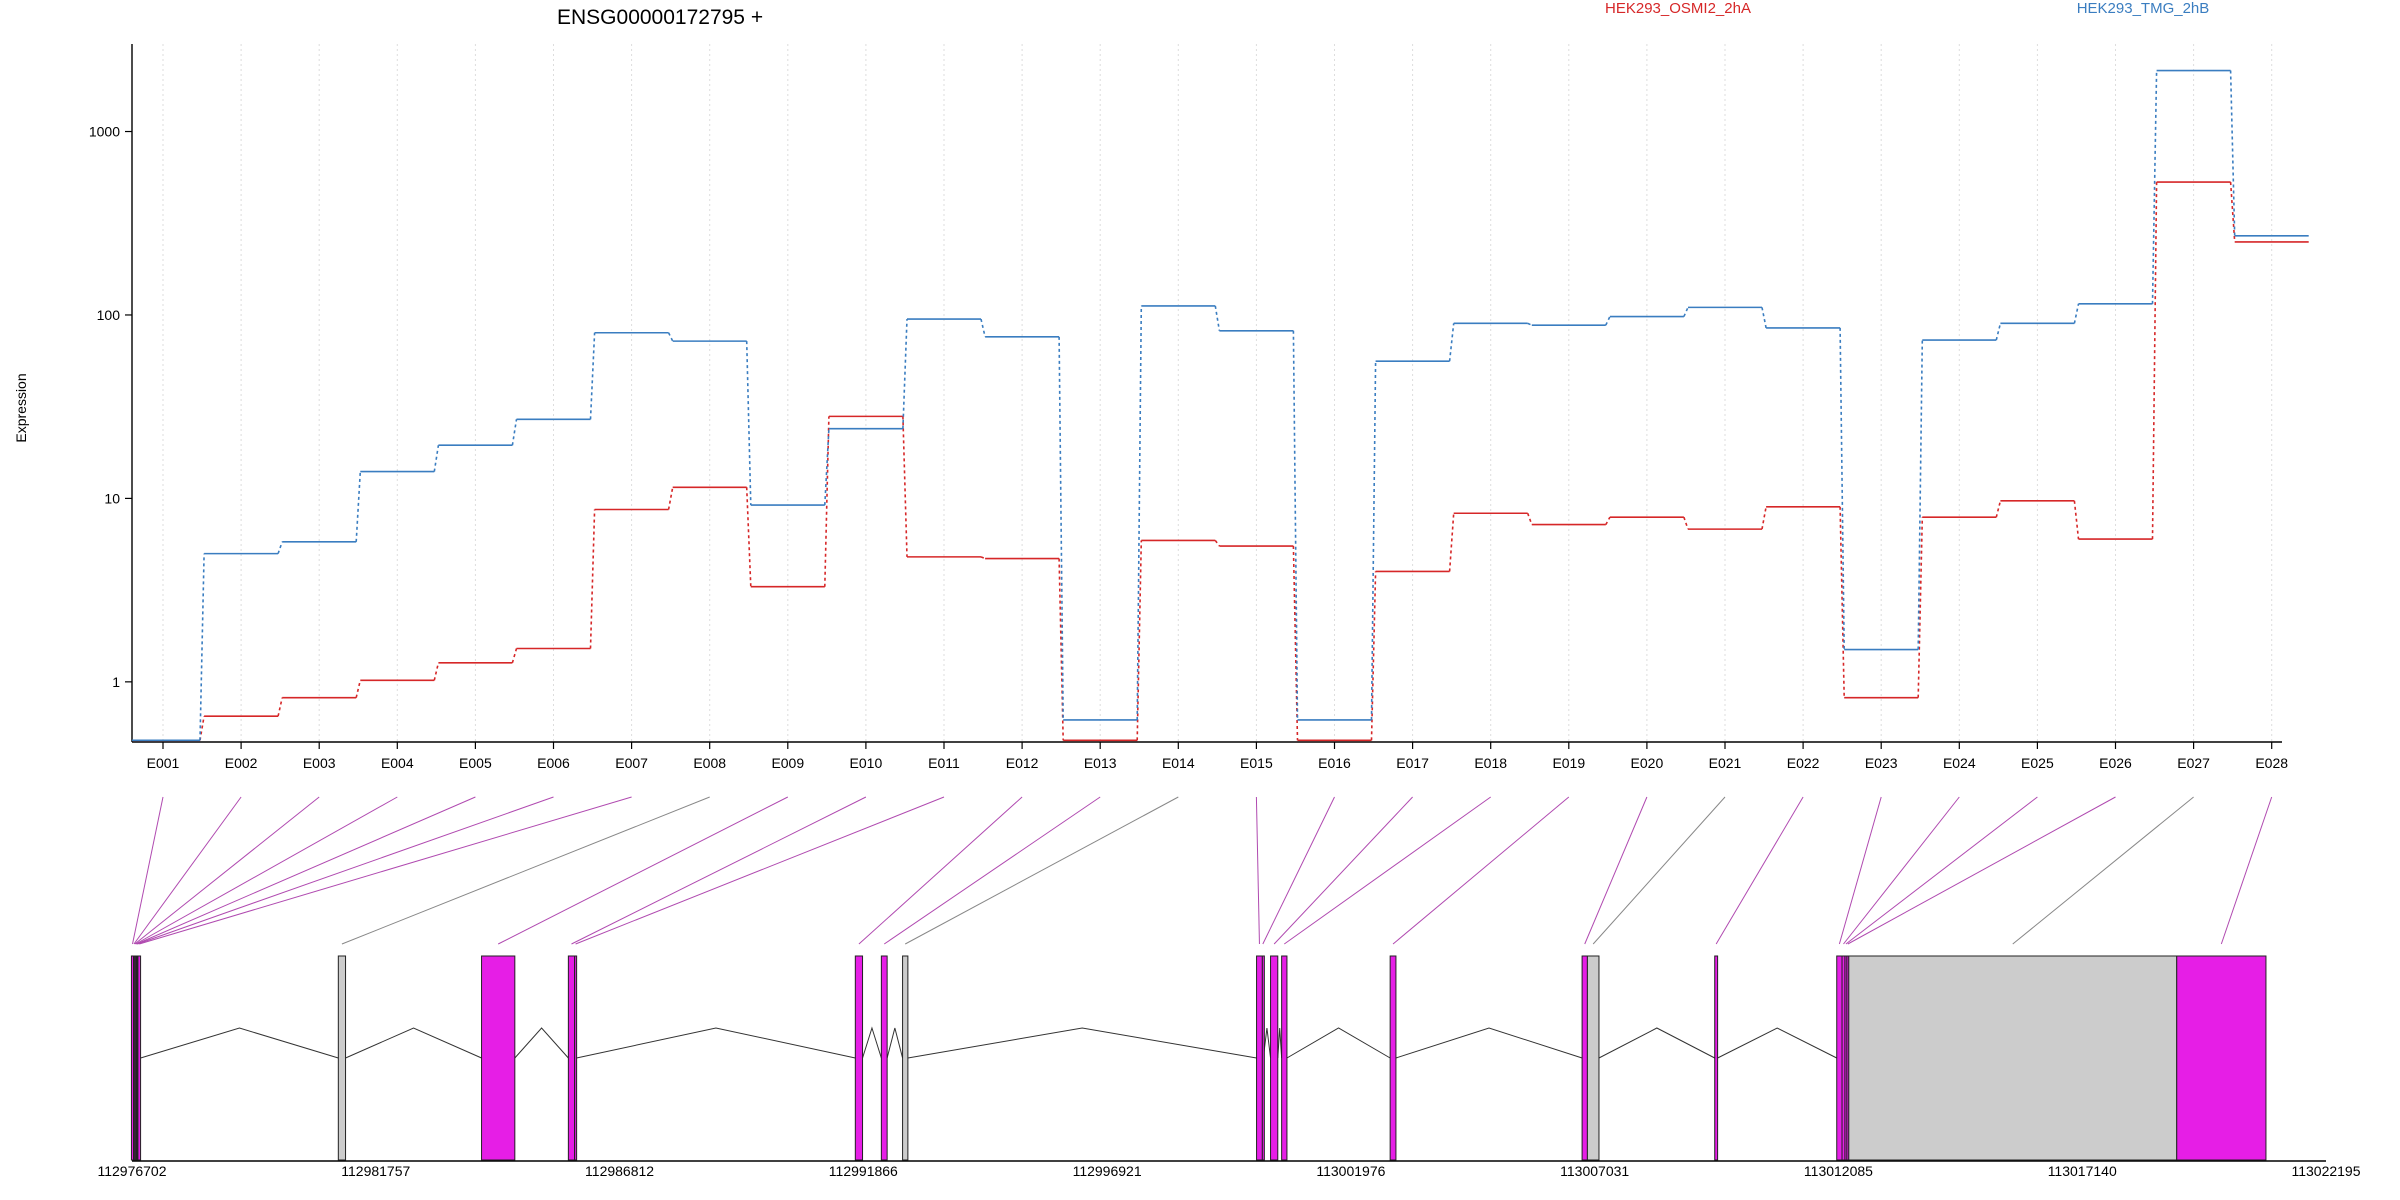  What do you see at coordinates (1393, 1058) in the screenshot?
I see `exon-box-E019` at bounding box center [1393, 1058].